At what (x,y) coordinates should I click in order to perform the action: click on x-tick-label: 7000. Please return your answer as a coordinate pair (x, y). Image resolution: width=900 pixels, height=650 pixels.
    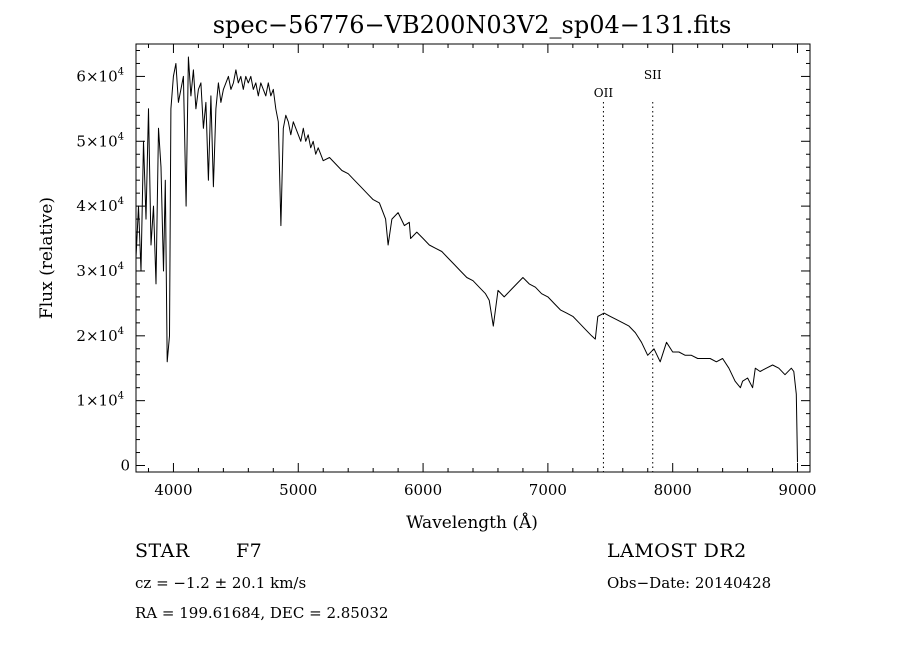
    Looking at the image, I should click on (548, 490).